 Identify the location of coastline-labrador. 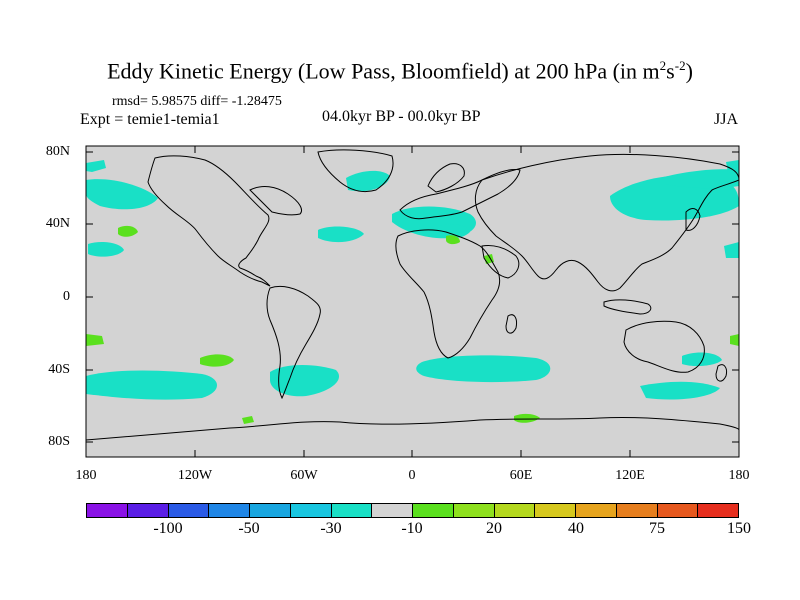
(275, 201).